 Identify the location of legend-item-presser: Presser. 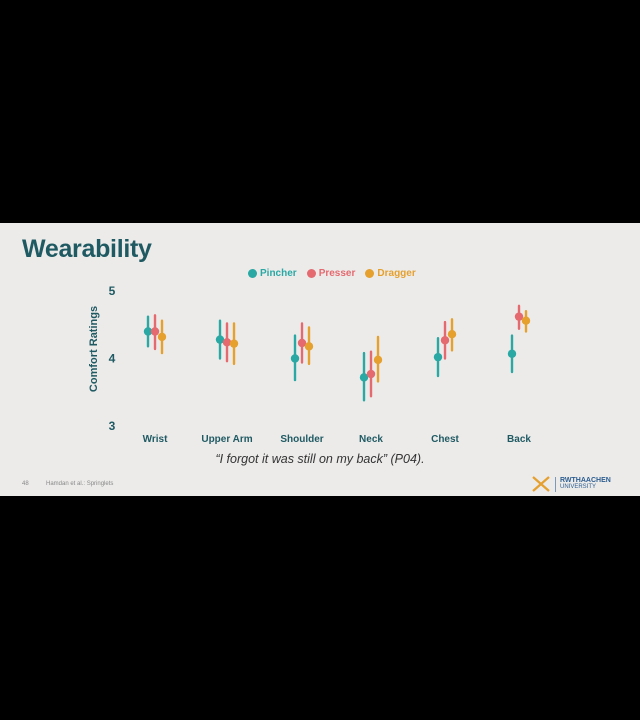
(331, 273).